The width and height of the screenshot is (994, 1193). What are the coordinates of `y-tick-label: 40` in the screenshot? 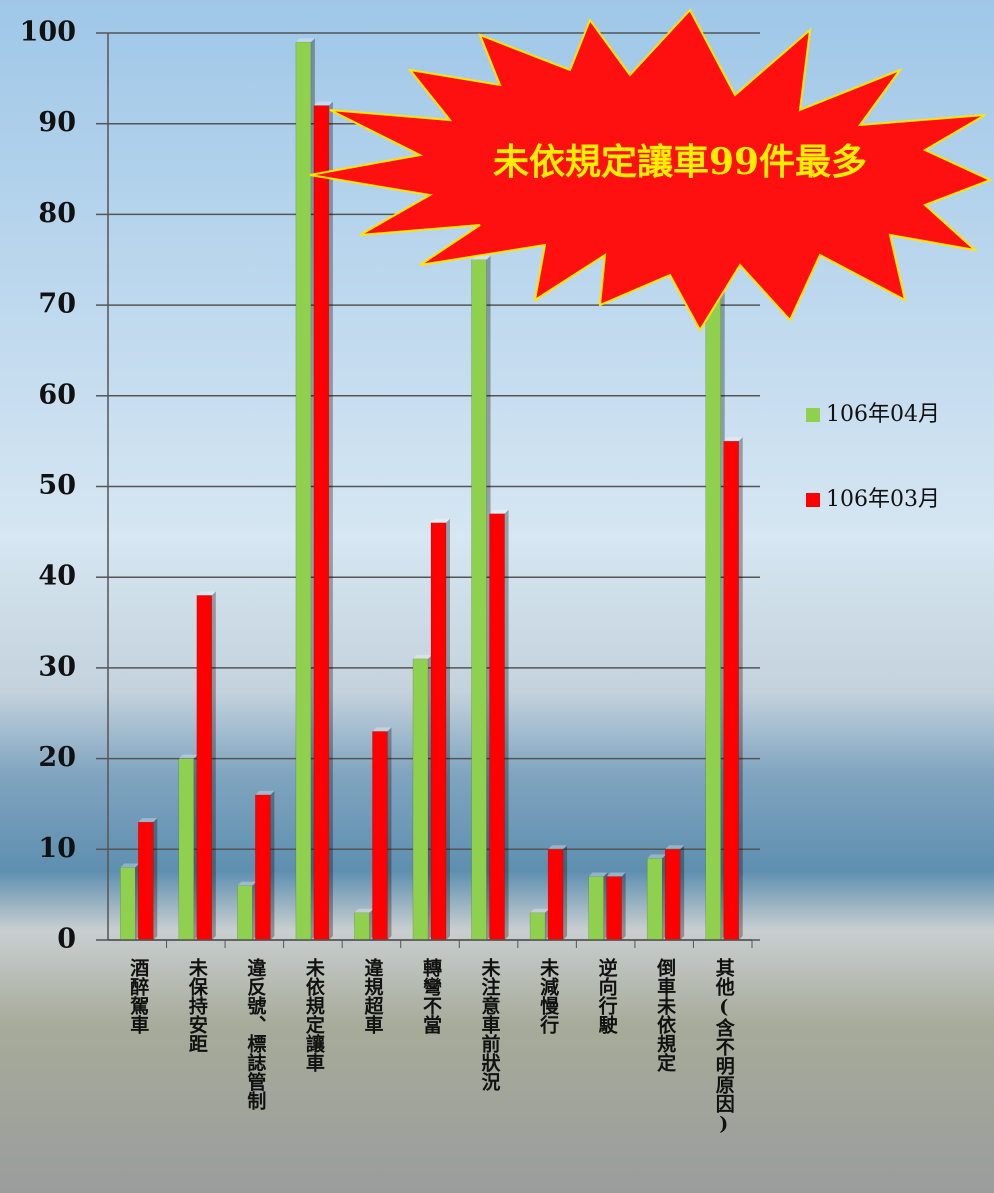 It's located at (57, 576).